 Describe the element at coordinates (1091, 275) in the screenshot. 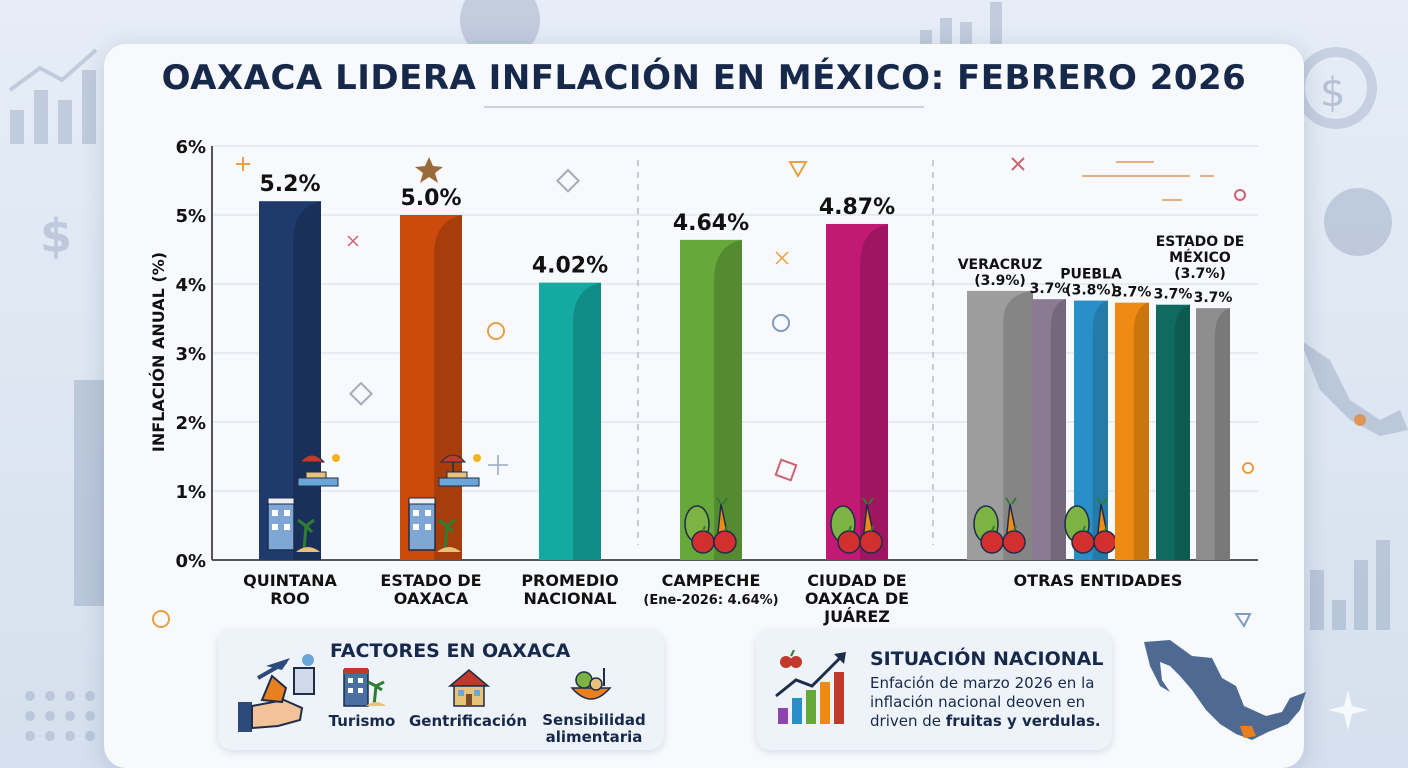

I see `data-label: PUEBLA` at that location.